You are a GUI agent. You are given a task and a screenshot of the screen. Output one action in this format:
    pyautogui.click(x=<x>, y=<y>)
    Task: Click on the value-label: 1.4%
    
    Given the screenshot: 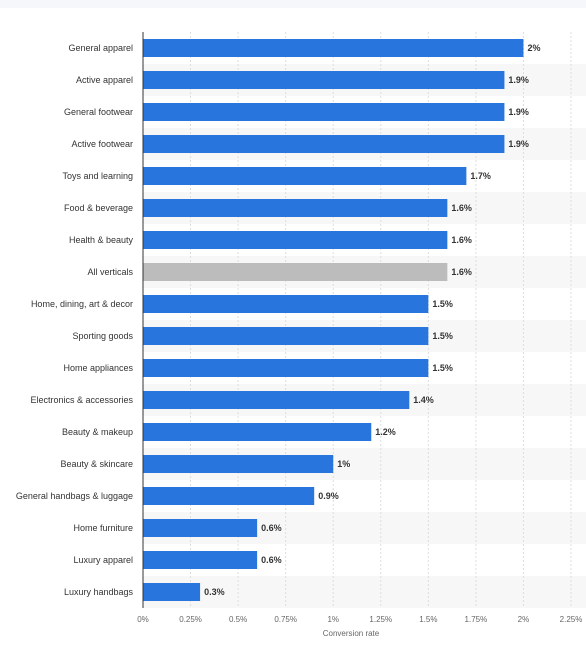 What is the action you would take?
    pyautogui.click(x=423, y=400)
    